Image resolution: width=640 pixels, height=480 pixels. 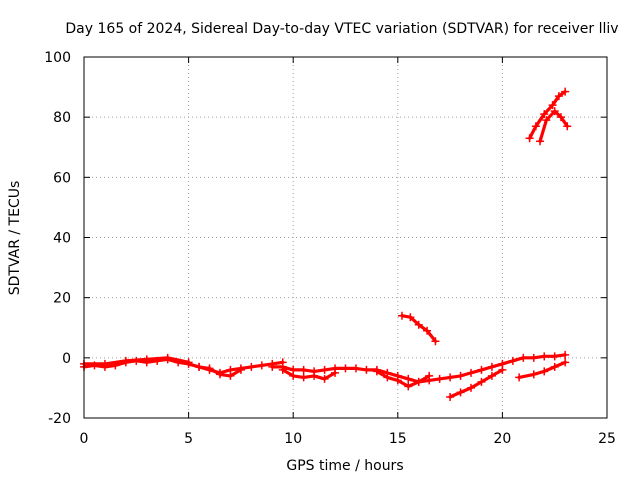 I want to click on y-tick-label: 100, so click(x=57, y=58).